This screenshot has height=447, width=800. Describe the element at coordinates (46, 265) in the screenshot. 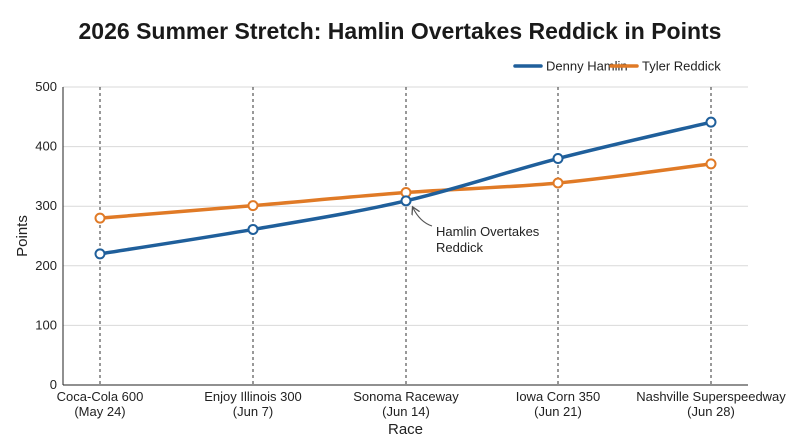

I see `y-tick-label: 200` at that location.